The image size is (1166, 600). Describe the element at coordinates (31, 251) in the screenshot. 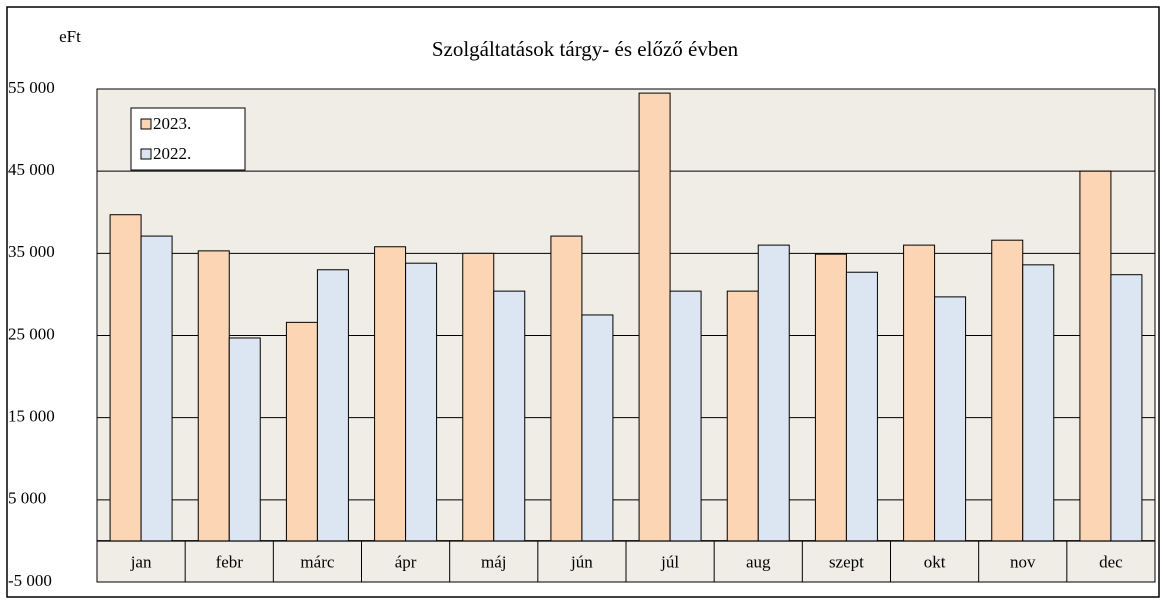

I see `y-tick-label: 35 000` at that location.